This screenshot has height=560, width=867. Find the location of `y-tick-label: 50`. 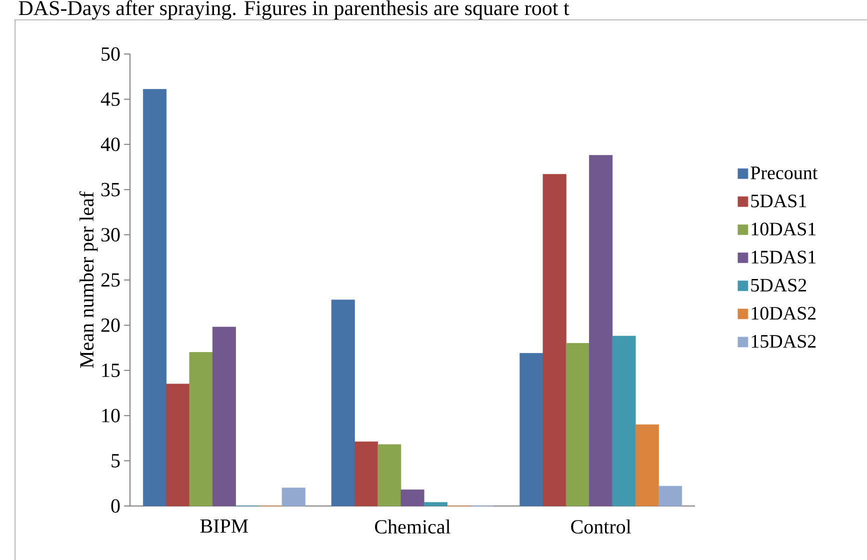

y-tick-label: 50 is located at coordinates (111, 54).